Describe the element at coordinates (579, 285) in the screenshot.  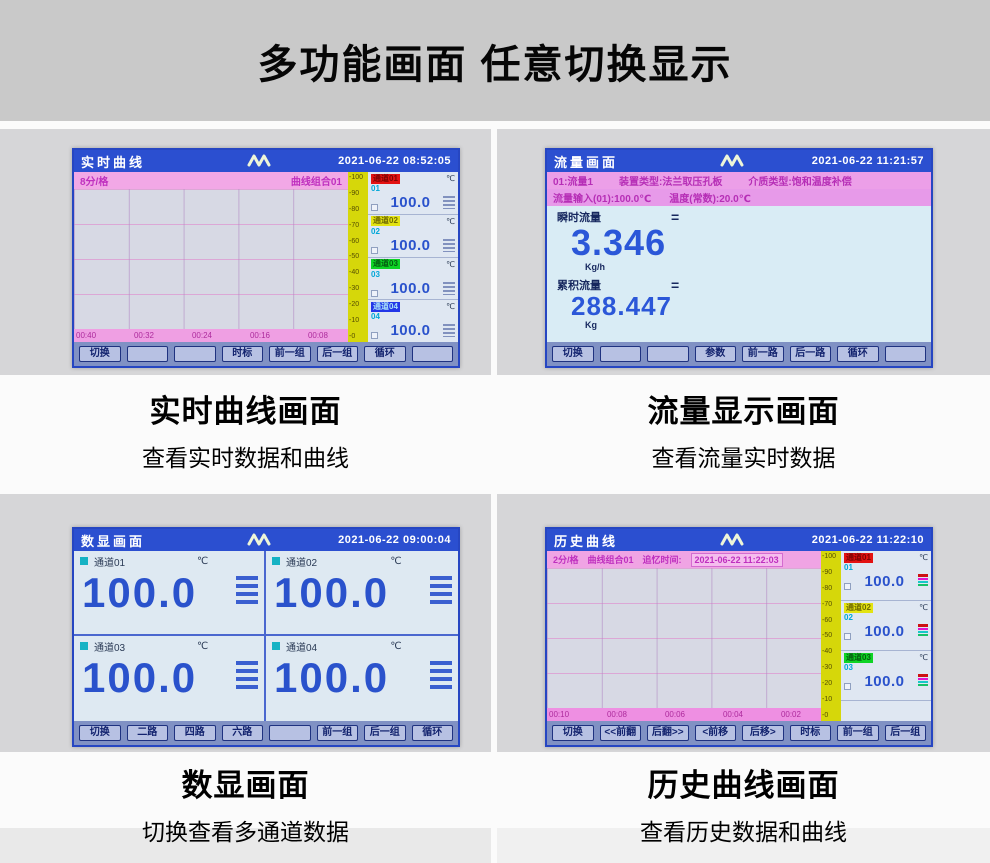
I see `total-flow-label: 累积流量` at that location.